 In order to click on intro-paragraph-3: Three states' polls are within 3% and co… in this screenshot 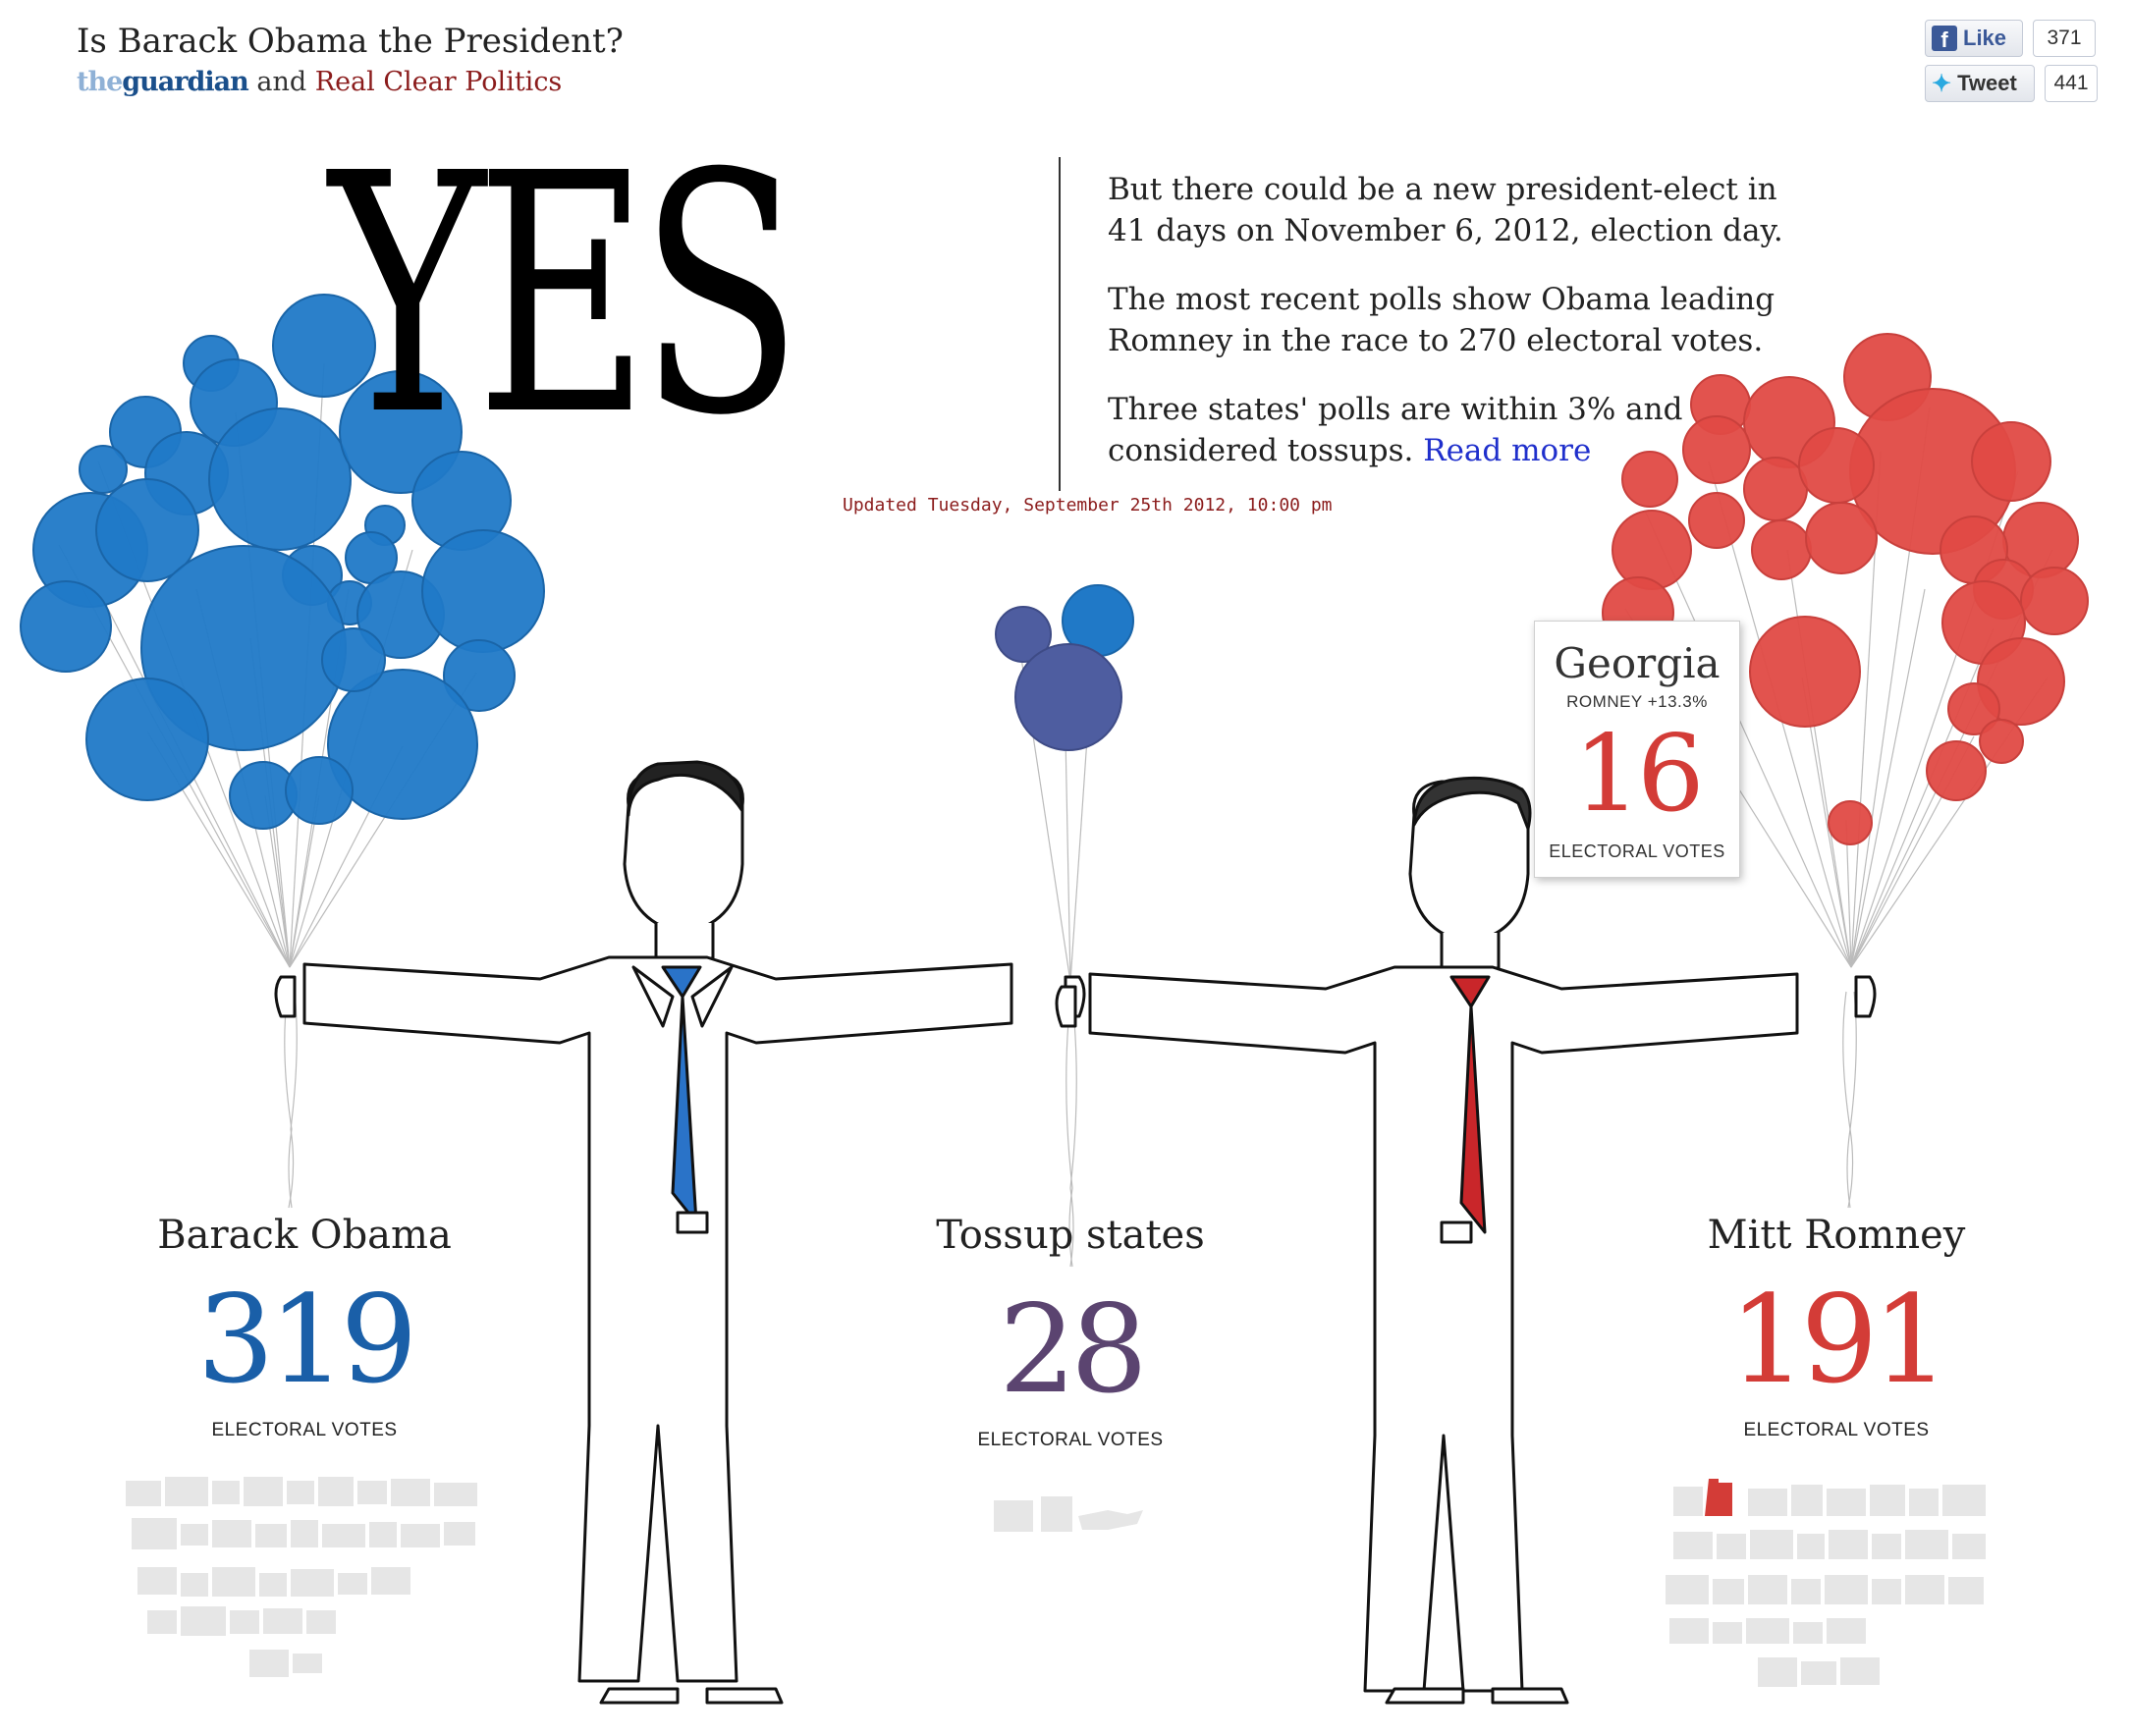, I will do `click(1452, 430)`.